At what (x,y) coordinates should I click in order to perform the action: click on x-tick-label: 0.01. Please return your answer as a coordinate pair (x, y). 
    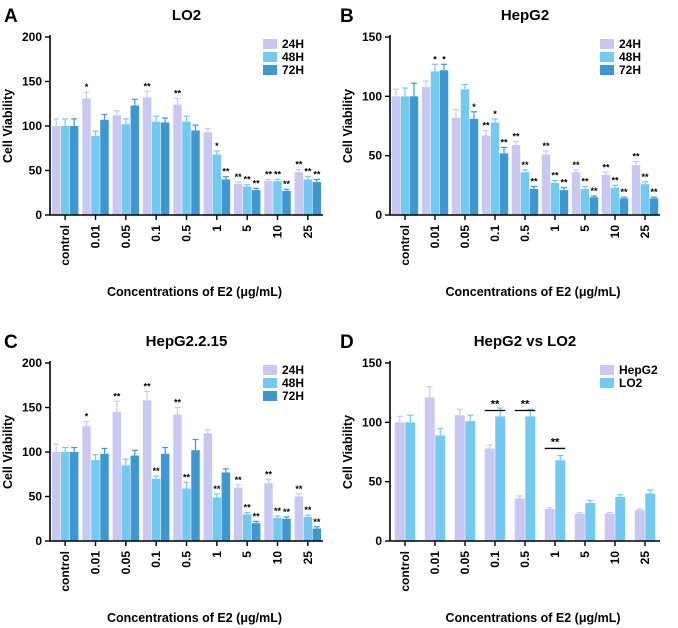
    Looking at the image, I should click on (96, 237).